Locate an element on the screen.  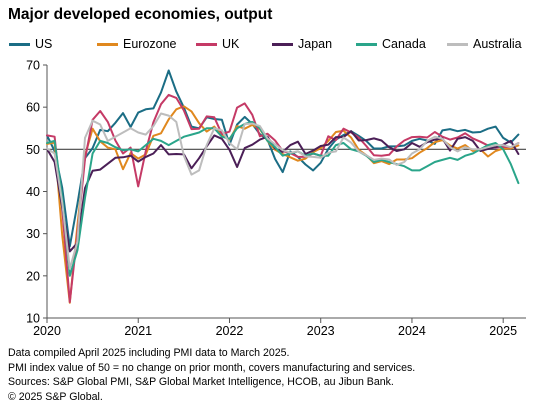
x-tick-label-2025: 2025 is located at coordinates (503, 331).